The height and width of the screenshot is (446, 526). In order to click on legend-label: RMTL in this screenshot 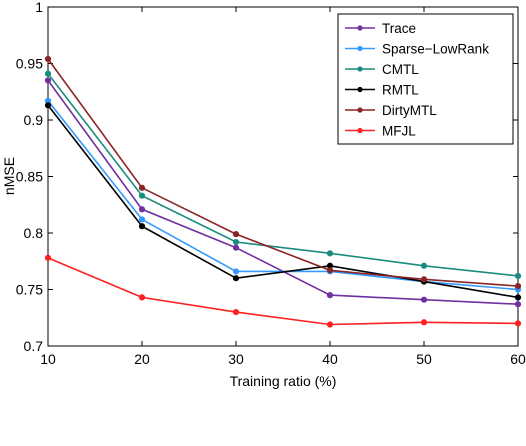, I will do `click(400, 90)`.